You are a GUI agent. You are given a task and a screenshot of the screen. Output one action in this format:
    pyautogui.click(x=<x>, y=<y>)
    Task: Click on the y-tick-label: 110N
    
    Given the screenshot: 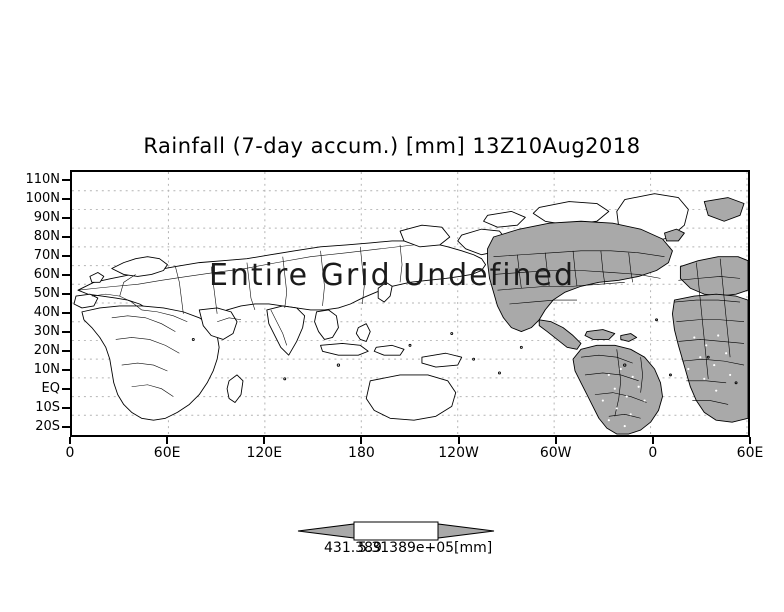 What is the action you would take?
    pyautogui.click(x=42, y=179)
    